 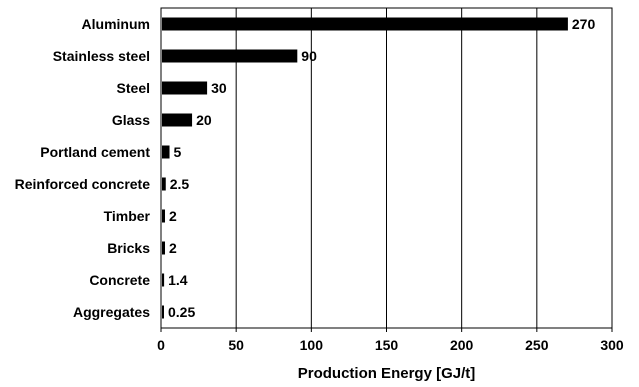 I want to click on data-label: 1.4, so click(x=178, y=280).